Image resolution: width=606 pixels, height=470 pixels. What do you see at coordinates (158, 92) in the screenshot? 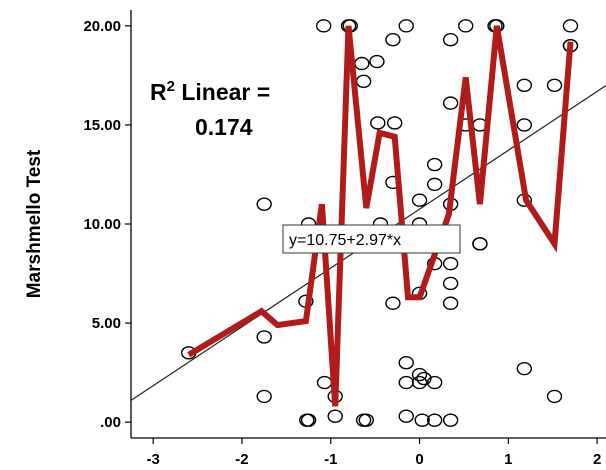
I see `r2-label-prefix: R` at bounding box center [158, 92].